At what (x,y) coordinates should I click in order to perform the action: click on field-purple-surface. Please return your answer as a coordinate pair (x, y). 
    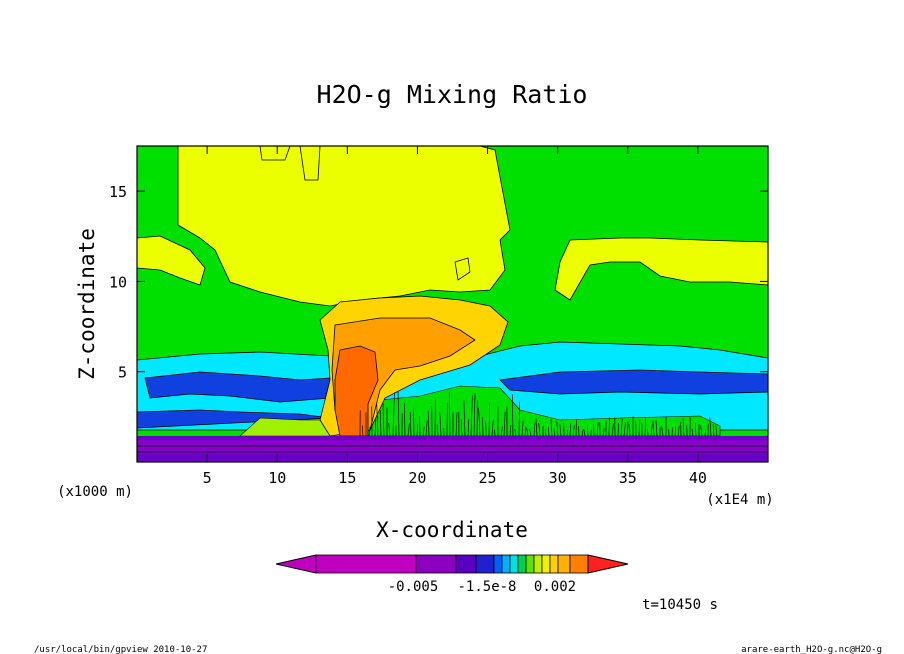
    Looking at the image, I should click on (452, 447).